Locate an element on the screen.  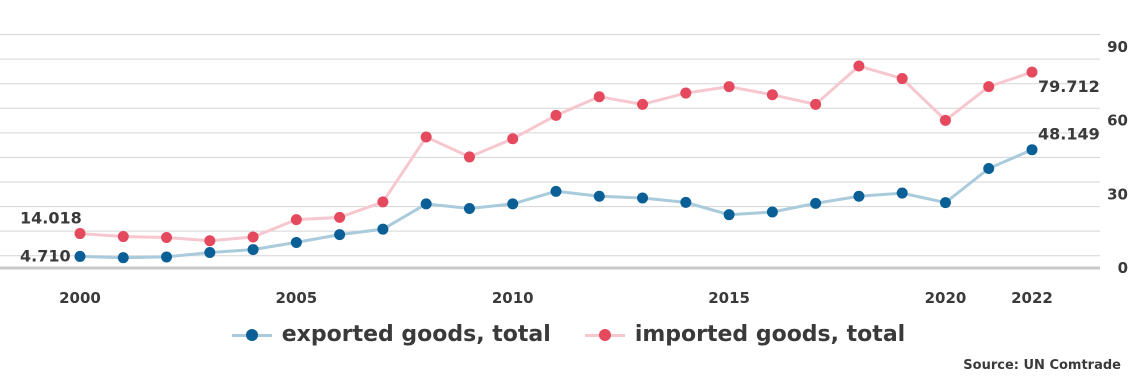
source-note: Source: UN Comtrade is located at coordinates (1042, 365).